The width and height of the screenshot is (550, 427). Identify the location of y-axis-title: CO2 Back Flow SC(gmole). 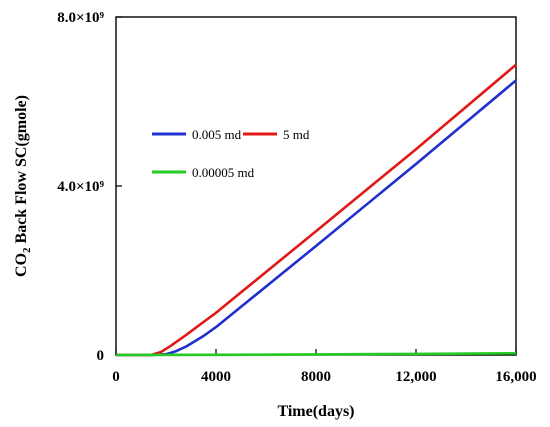
(23, 186).